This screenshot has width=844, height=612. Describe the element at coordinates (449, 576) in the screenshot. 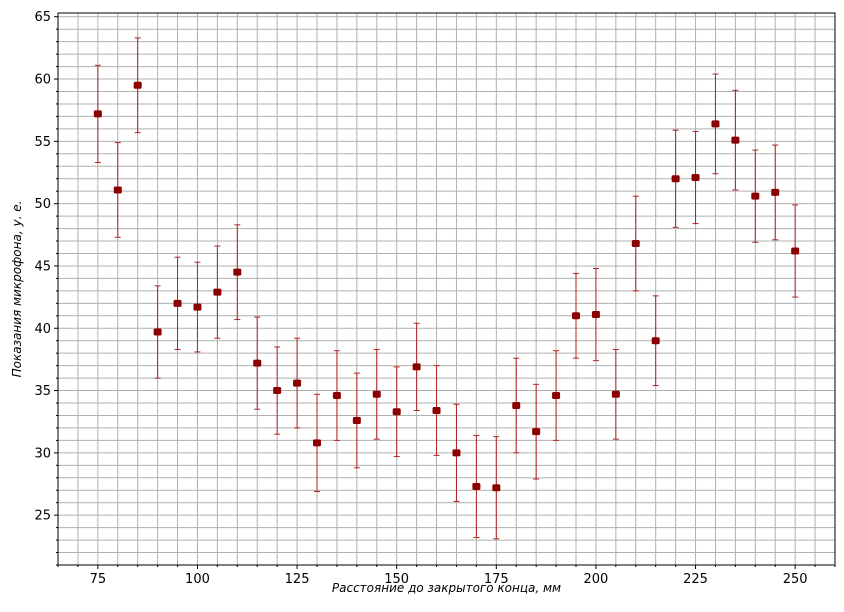

I see `x-axis-ticks: 75 100 125 150 175 200 225 250` at that location.